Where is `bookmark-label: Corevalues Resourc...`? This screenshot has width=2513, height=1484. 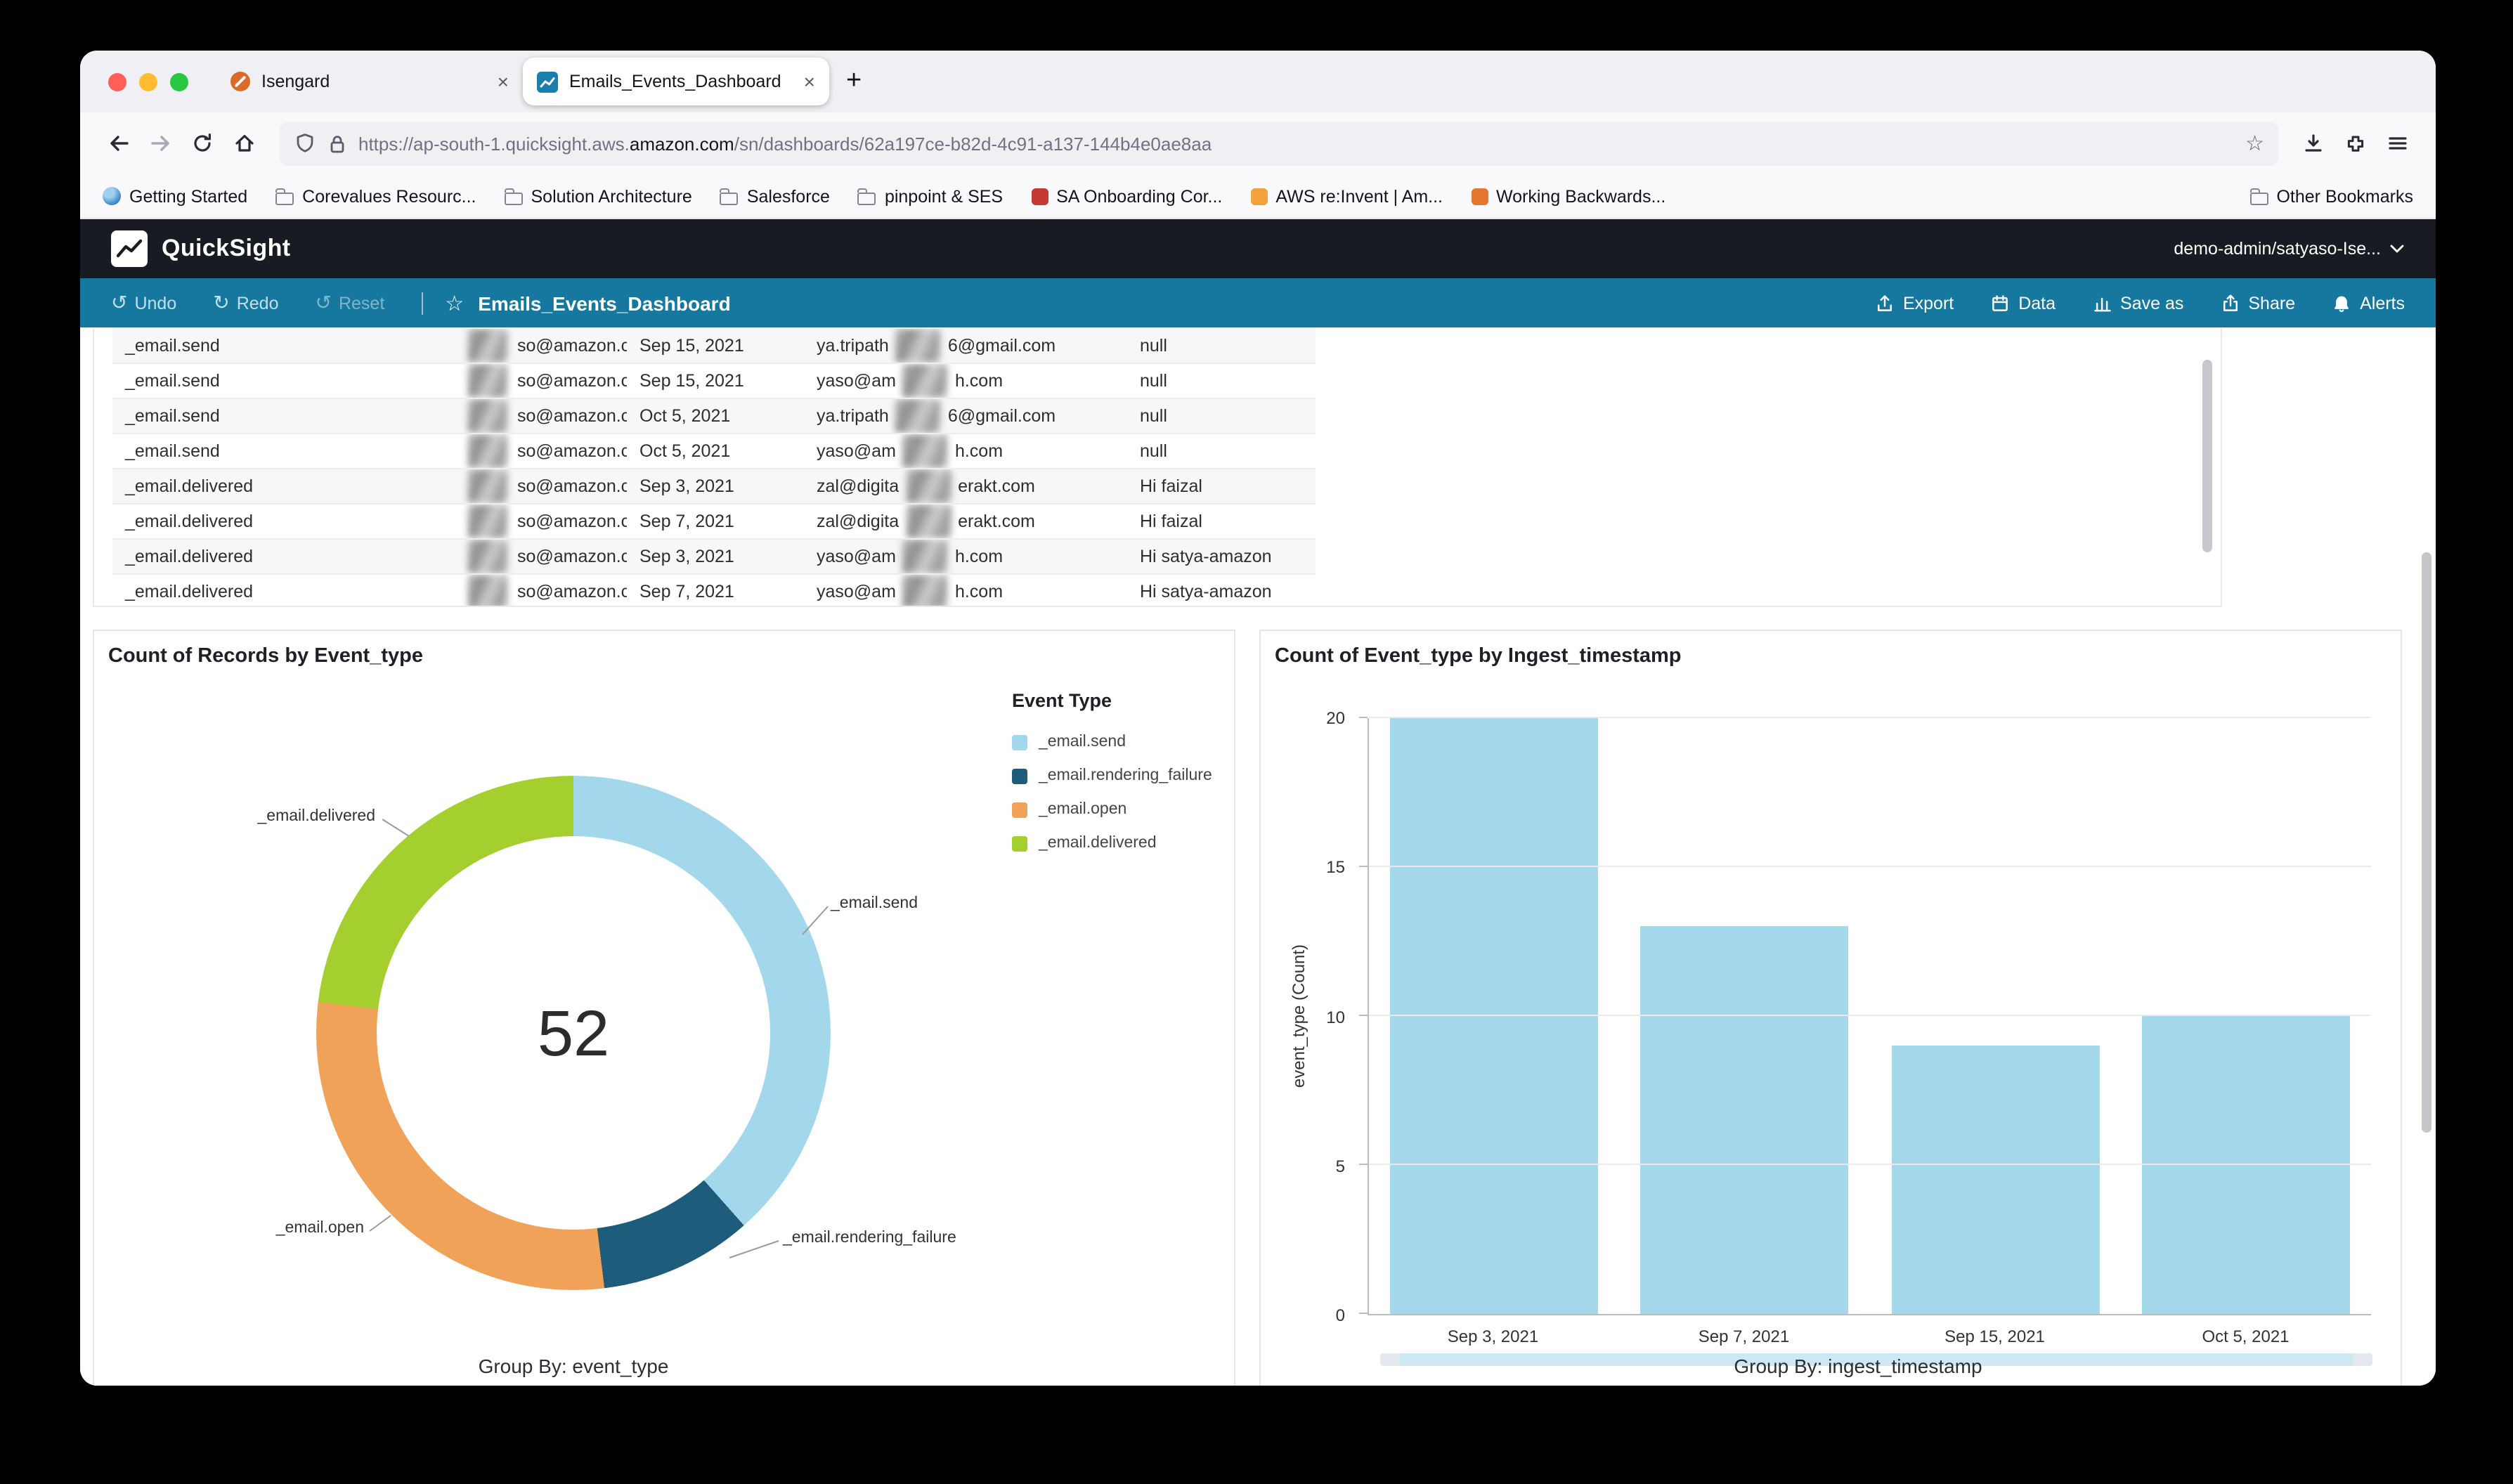 bookmark-label: Corevalues Resourc... is located at coordinates (389, 196).